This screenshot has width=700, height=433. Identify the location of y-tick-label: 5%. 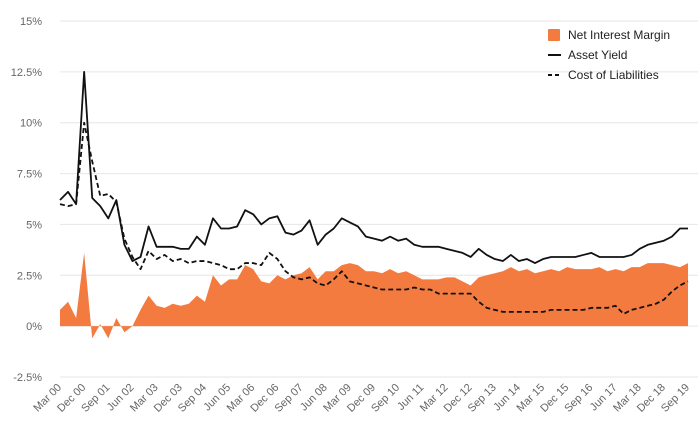
(34, 225).